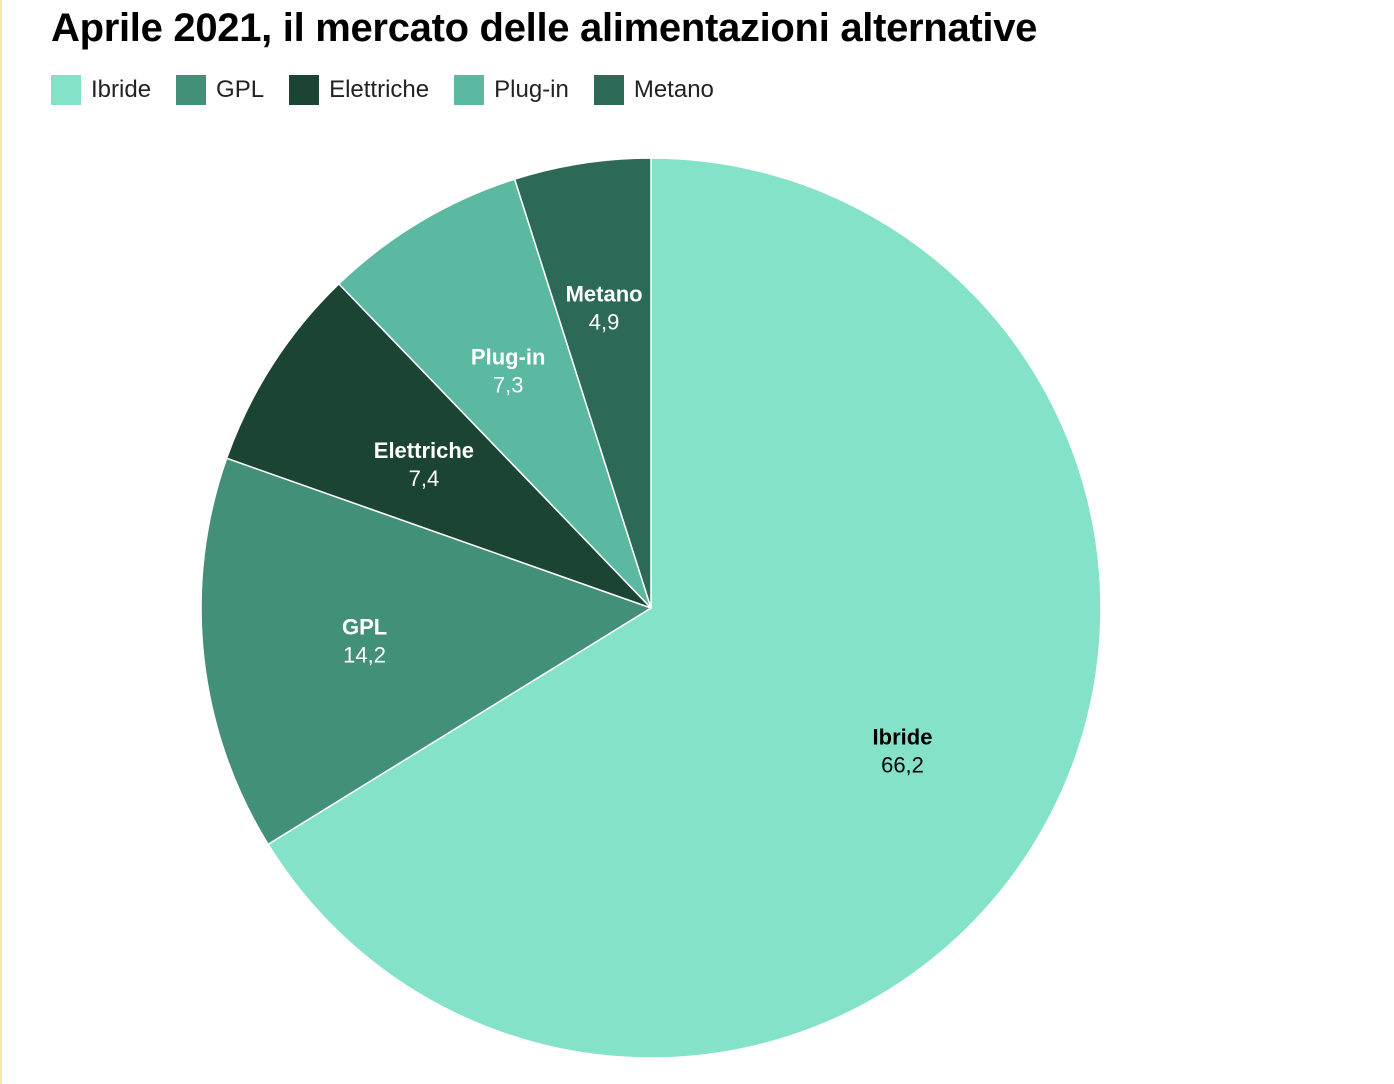 This screenshot has width=1394, height=1084. Describe the element at coordinates (582, 383) in the screenshot. I see `pie-slice-metano` at that location.